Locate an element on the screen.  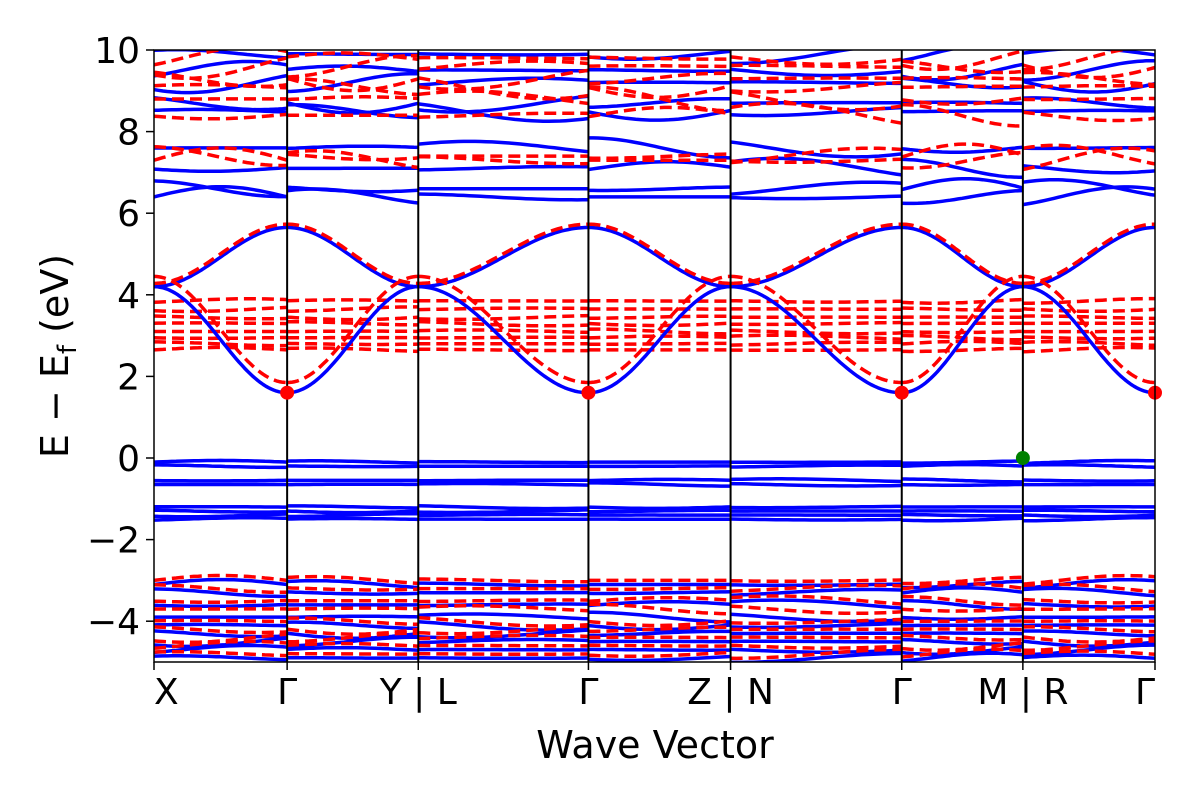
x-tick-label: Z | N is located at coordinates (730, 692).